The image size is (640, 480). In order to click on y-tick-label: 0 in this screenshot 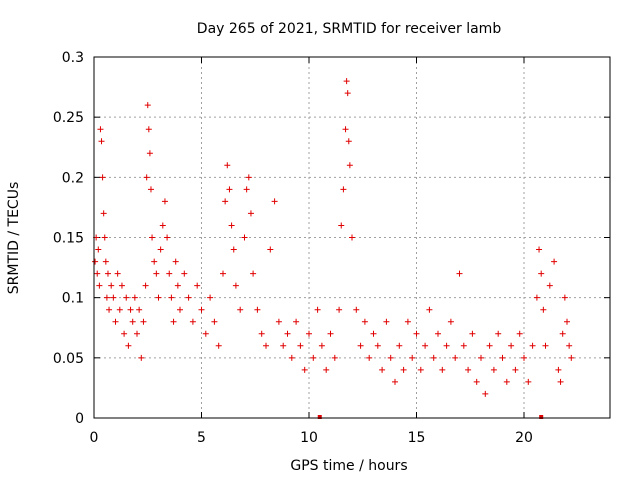, I will do `click(79, 419)`.